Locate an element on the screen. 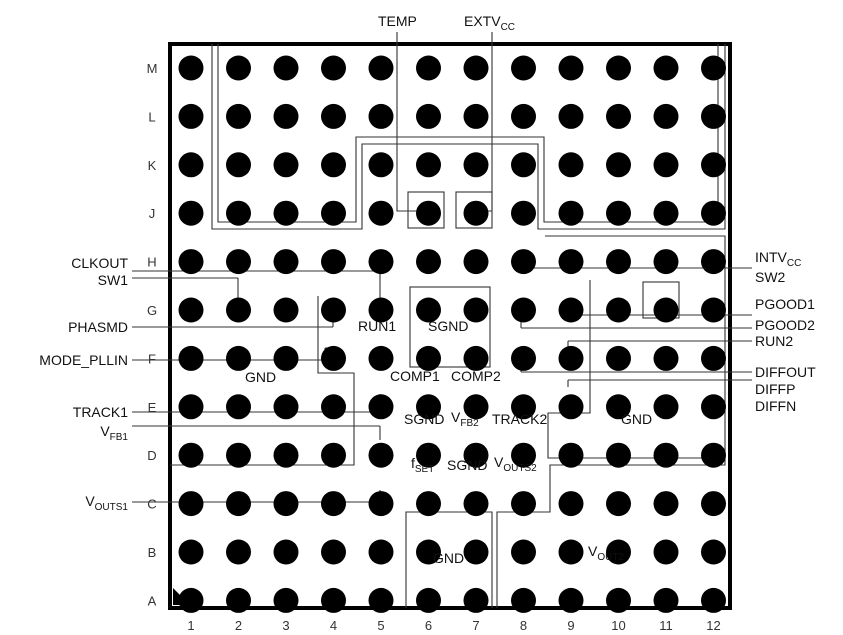 This screenshot has width=843, height=635. ball-D4 is located at coordinates (333, 455).